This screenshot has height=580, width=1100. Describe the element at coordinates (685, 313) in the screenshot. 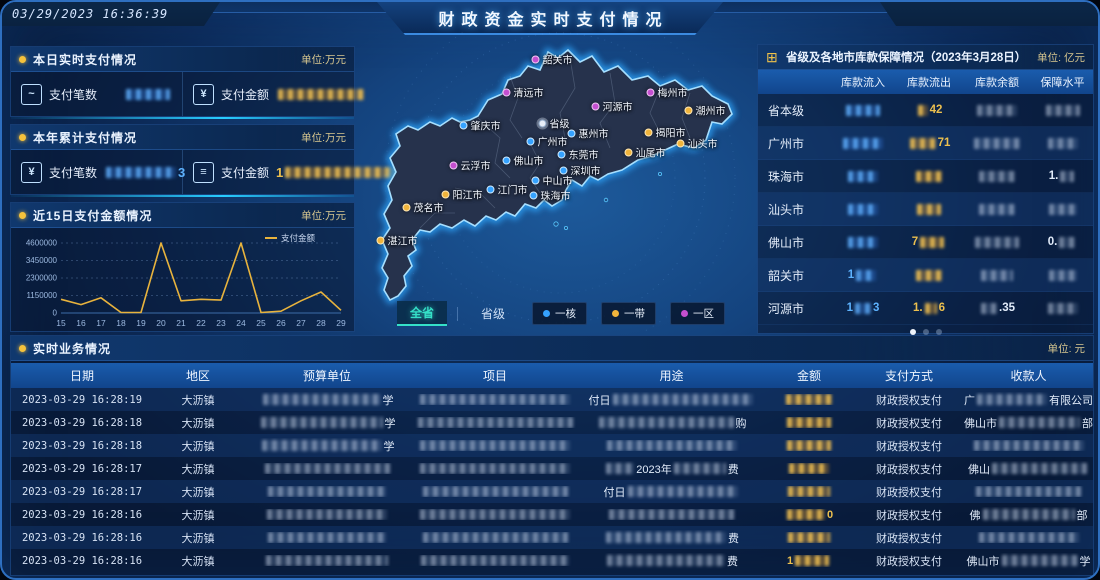

I see `legend-dot-icon` at that location.